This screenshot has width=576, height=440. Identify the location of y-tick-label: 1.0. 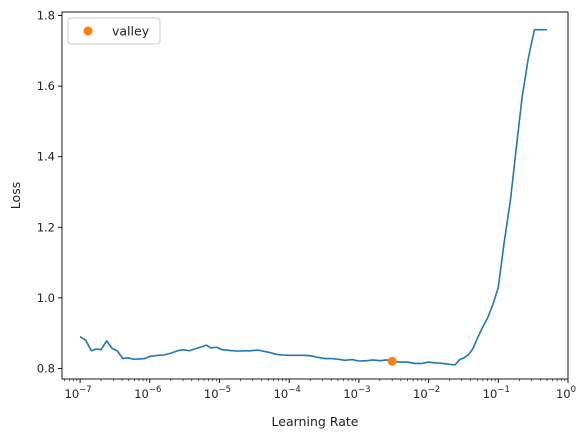
(46, 298).